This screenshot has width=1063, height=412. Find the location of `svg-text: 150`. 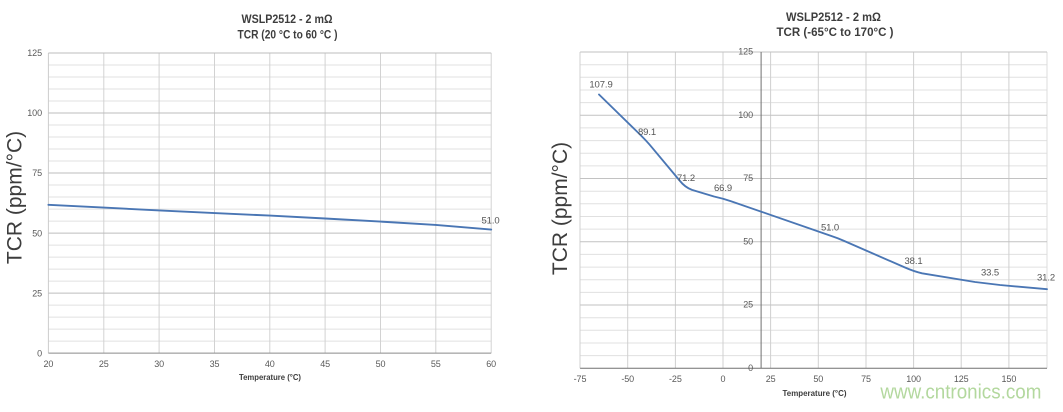

svg-text: 150 is located at coordinates (1009, 379).